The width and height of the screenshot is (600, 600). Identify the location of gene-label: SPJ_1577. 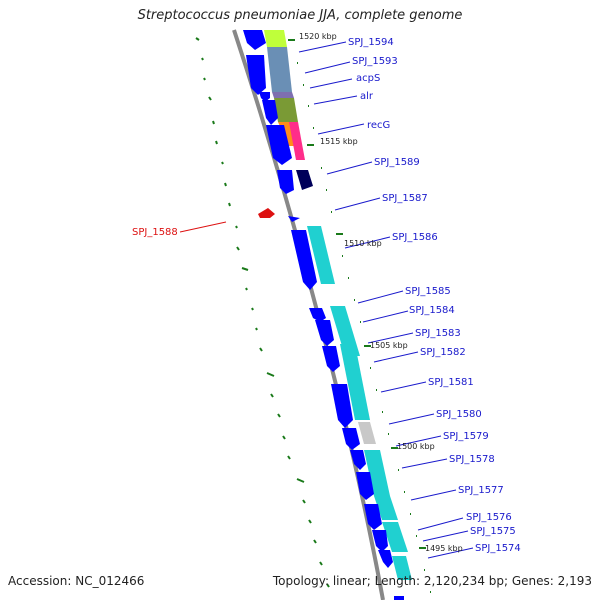
(481, 490).